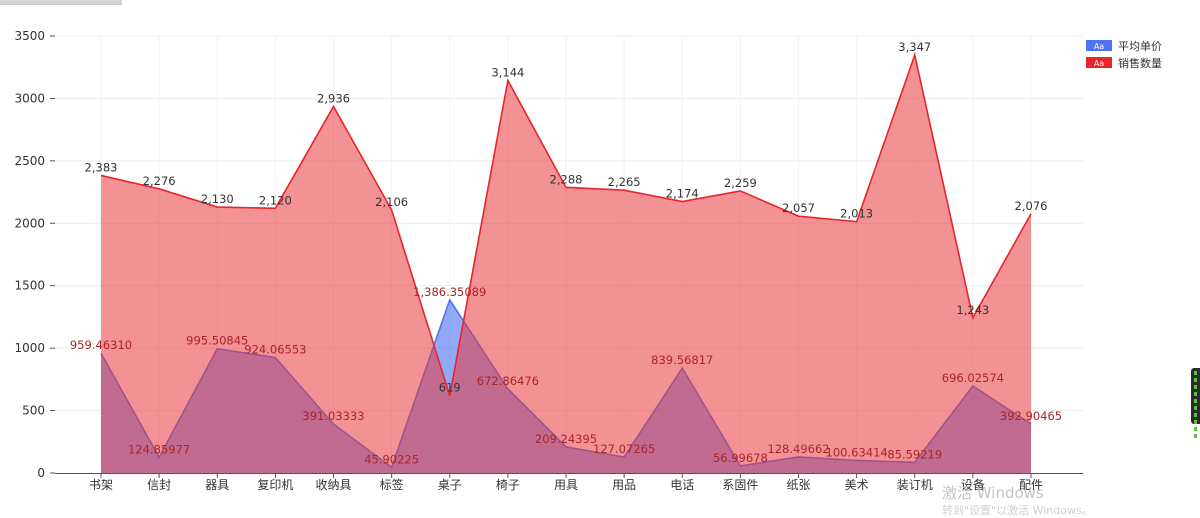 Image resolution: width=1200 pixels, height=518 pixels. What do you see at coordinates (682, 360) in the screenshot?
I see `data-label: 839.56817` at bounding box center [682, 360].